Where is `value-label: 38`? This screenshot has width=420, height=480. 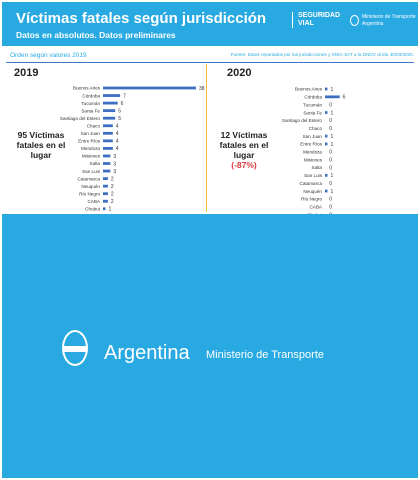 value-label: 38 is located at coordinates (202, 89).